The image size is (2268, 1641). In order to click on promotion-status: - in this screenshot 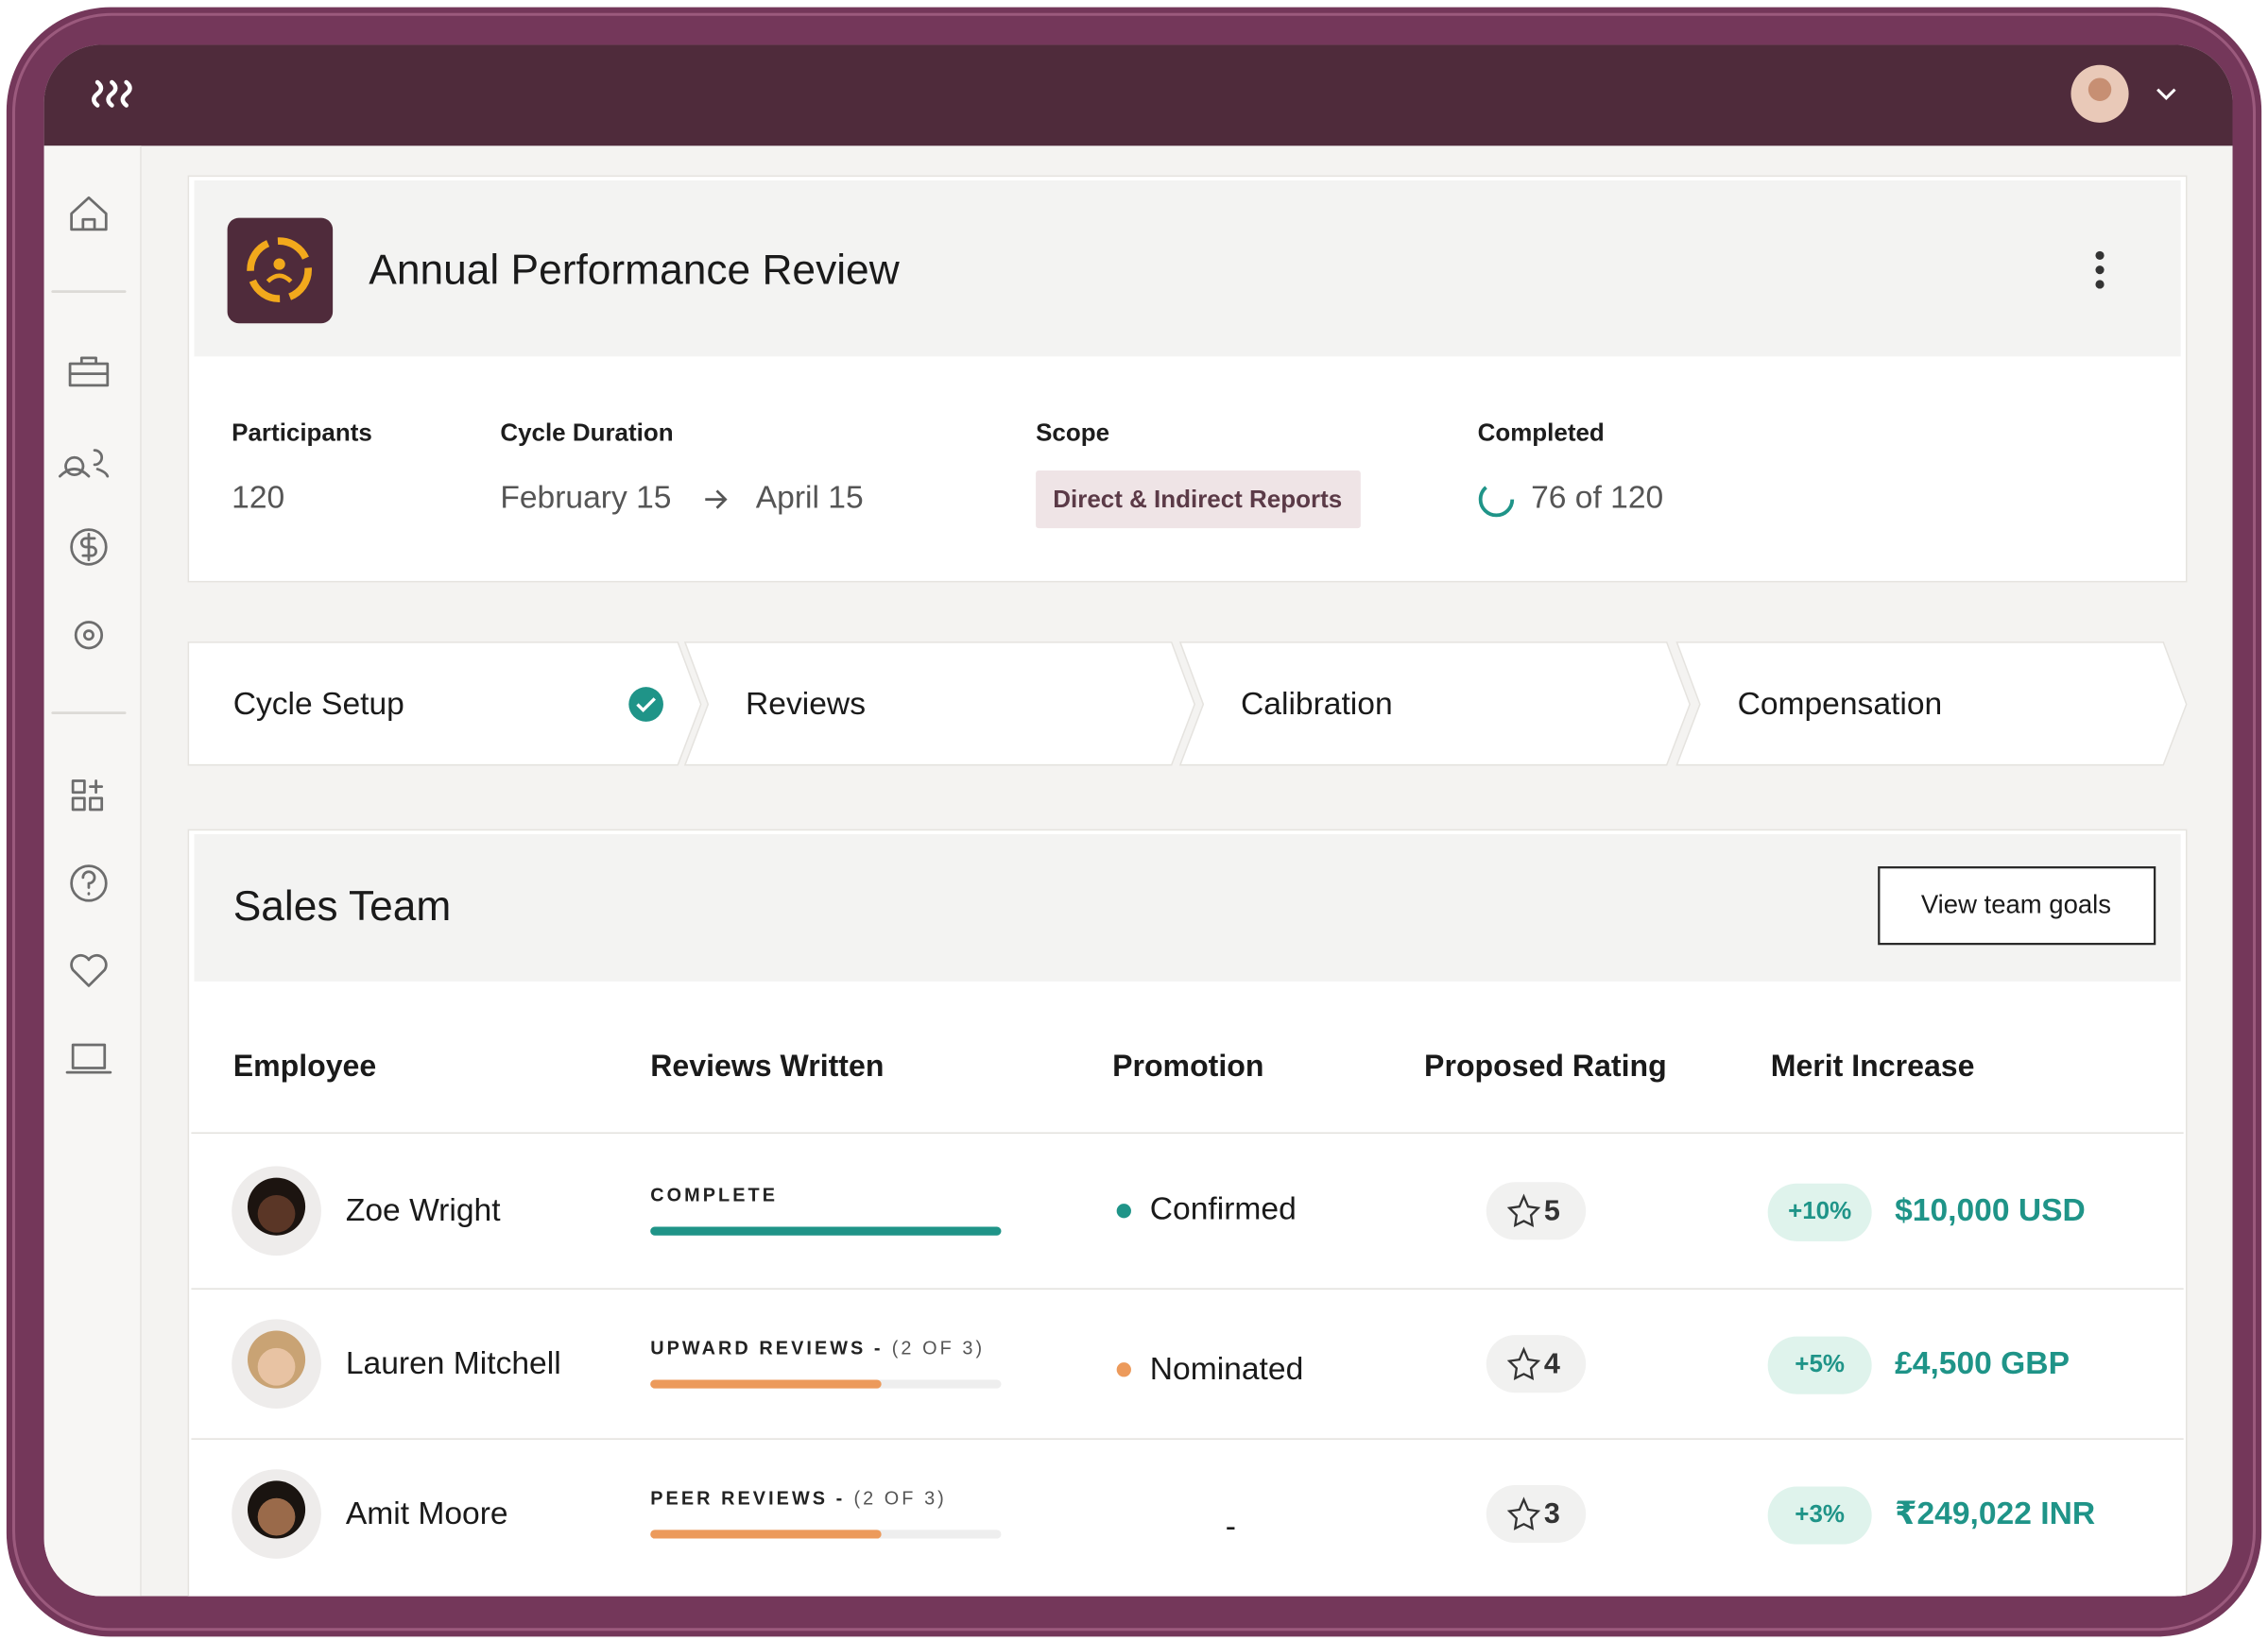, I will do `click(1231, 1527)`.